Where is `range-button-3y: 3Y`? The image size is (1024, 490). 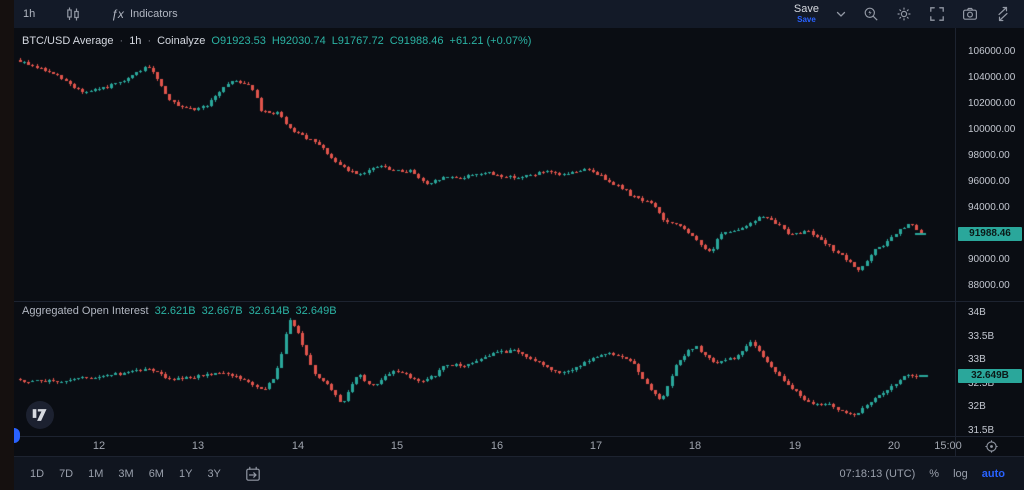
range-button-3y: 3Y is located at coordinates (214, 473).